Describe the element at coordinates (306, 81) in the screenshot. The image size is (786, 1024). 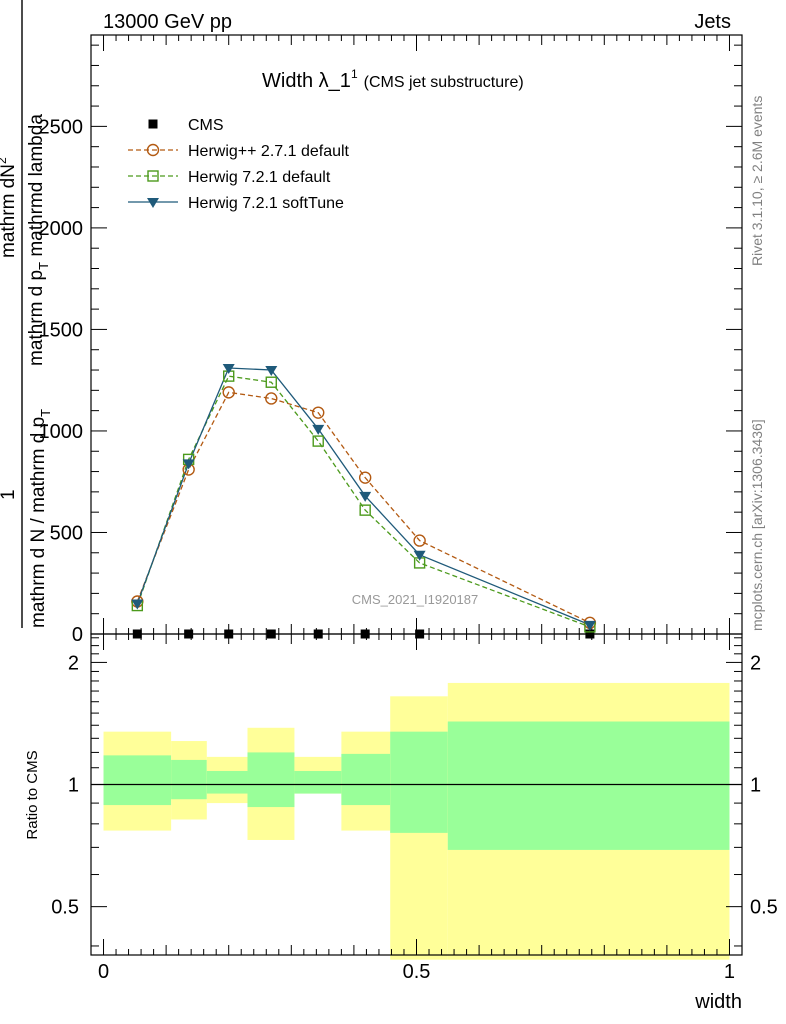
I see `plot-title-main: Width λ_1` at that location.